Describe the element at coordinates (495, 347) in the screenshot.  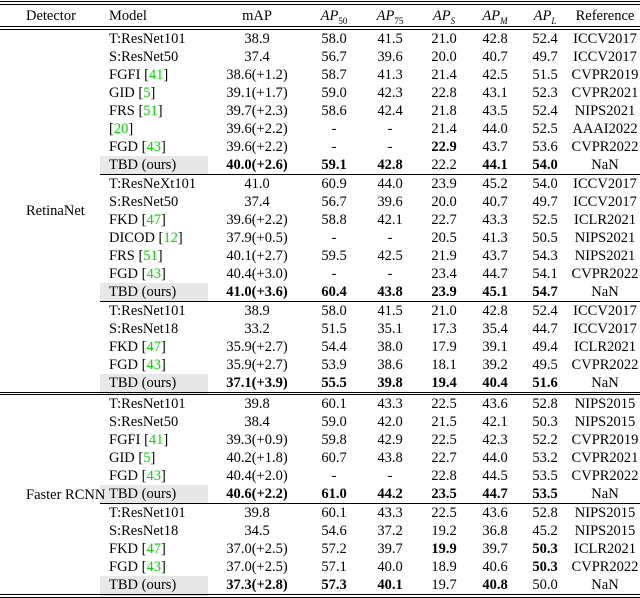
I see `apm-value: 39.1` at that location.